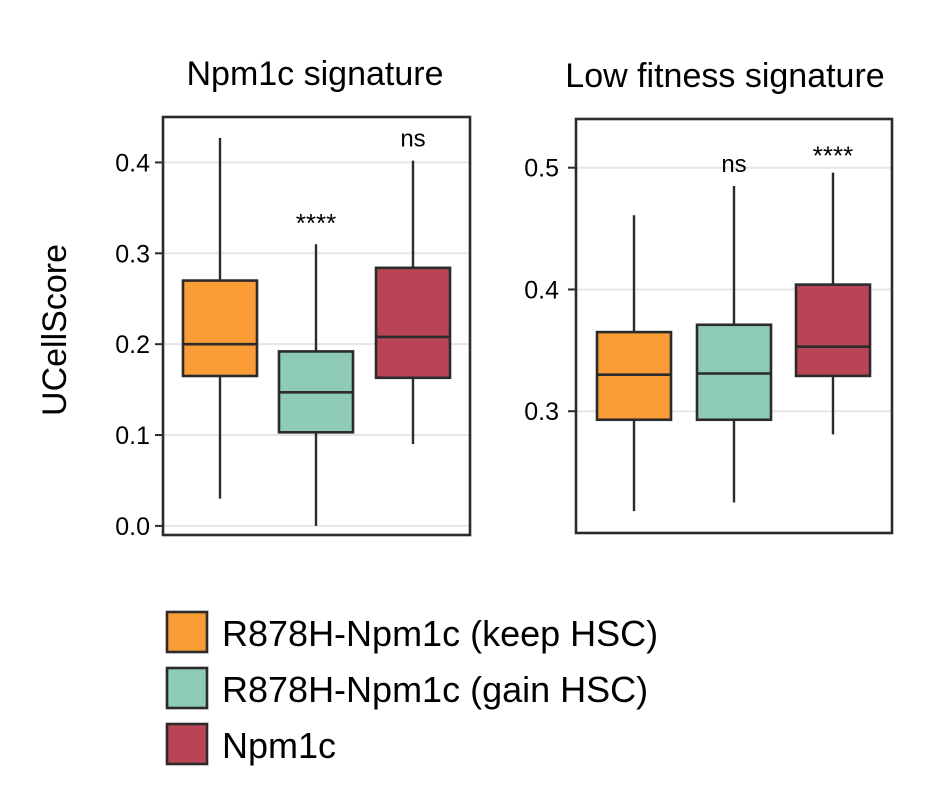 The width and height of the screenshot is (938, 800). What do you see at coordinates (316, 367) in the screenshot?
I see `box-2: ****` at bounding box center [316, 367].